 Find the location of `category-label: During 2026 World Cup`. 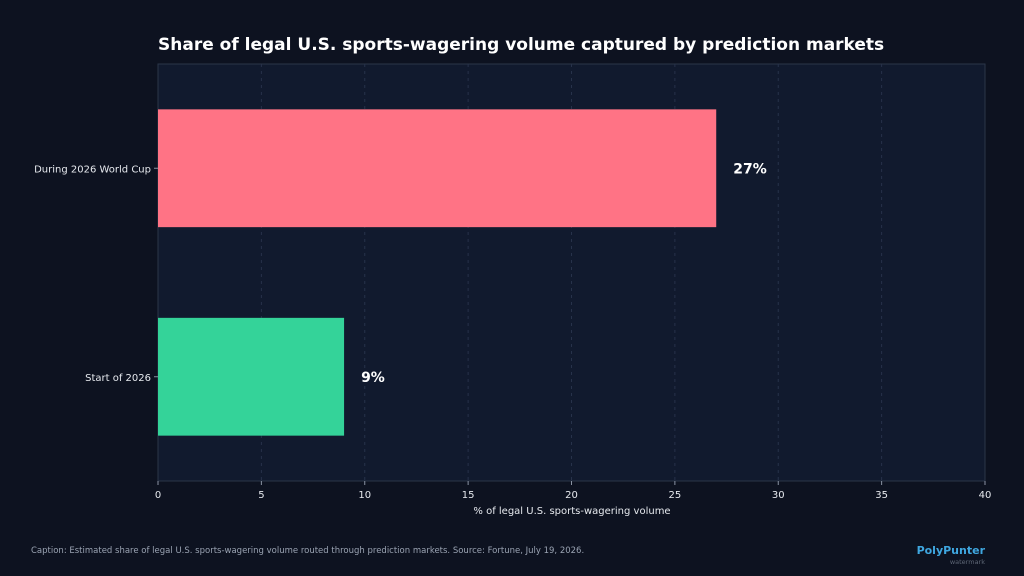

category-label: During 2026 World Cup is located at coordinates (92, 169).